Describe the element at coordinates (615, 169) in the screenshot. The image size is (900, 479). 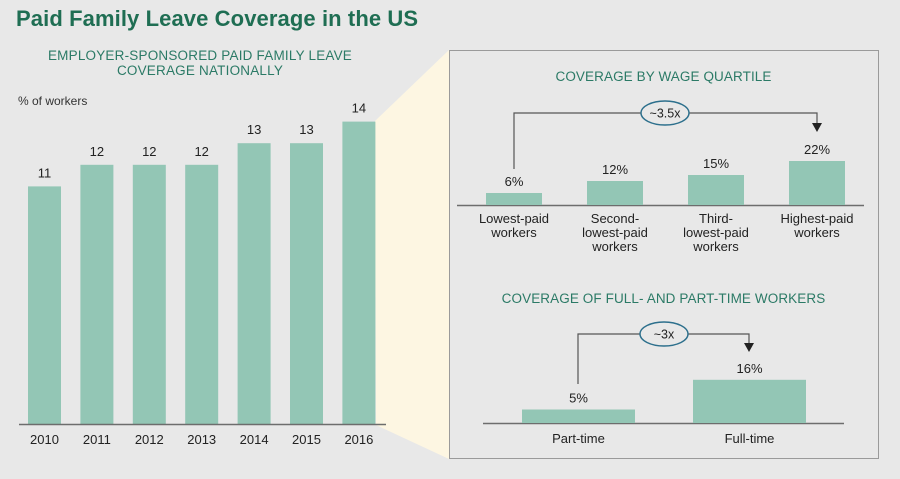
I see `quartile-data-label: 12%` at that location.